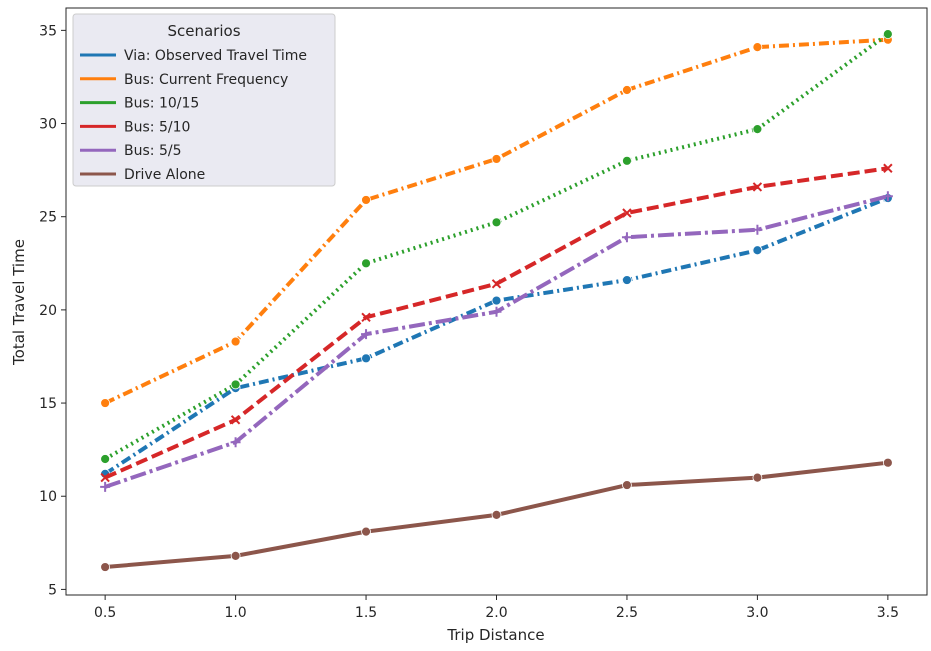 This screenshot has width=931, height=651. What do you see at coordinates (48, 404) in the screenshot?
I see `y-tick-label: 15` at bounding box center [48, 404].